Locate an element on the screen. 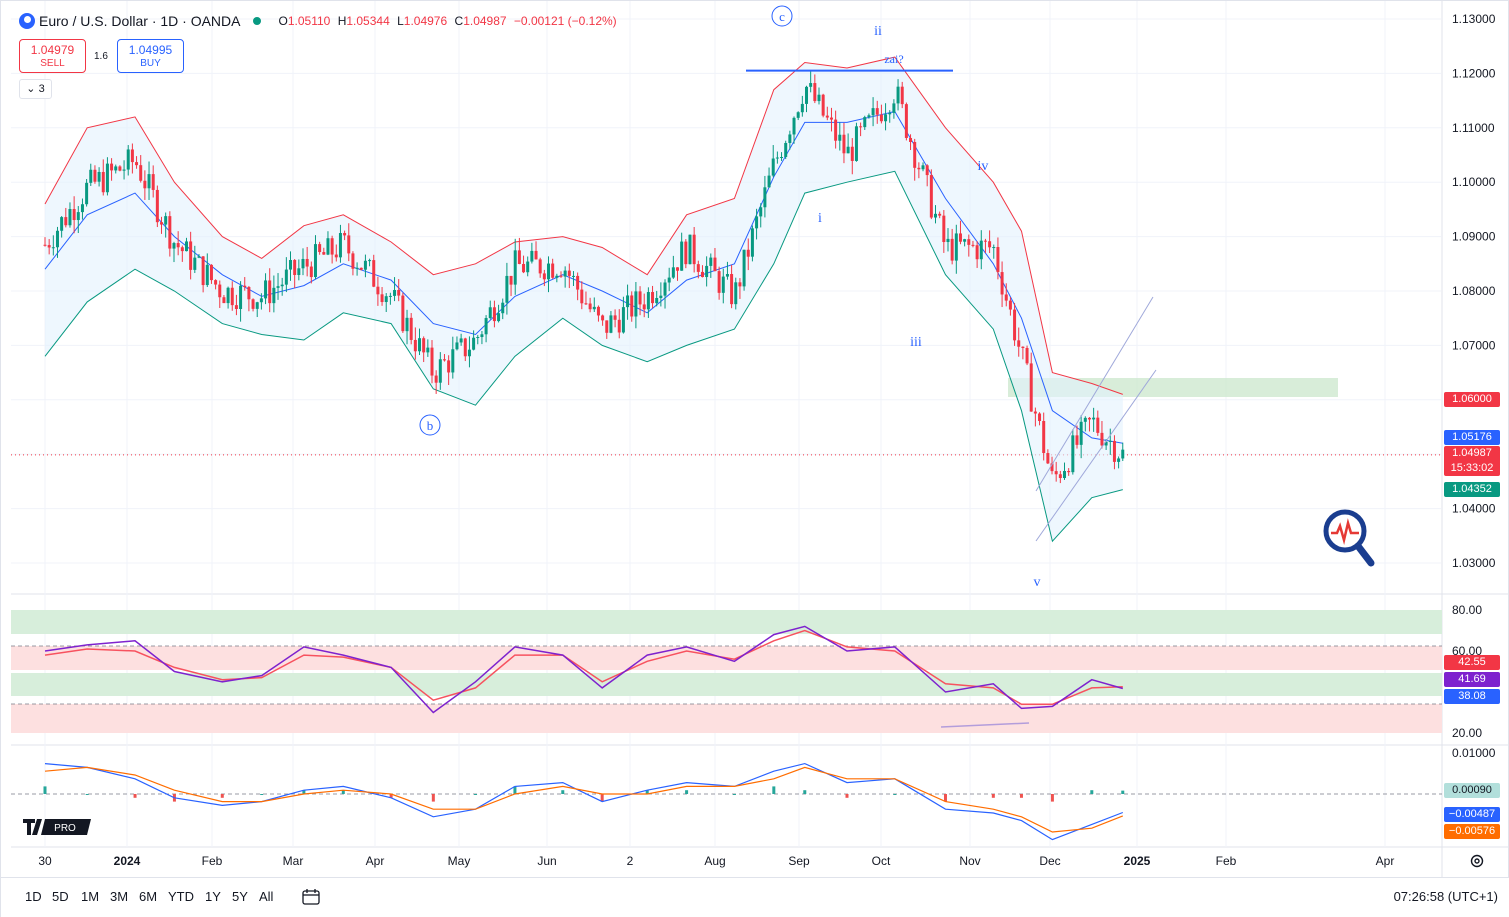 Image resolution: width=1509 pixels, height=917 pixels. wave-label-zai: zai? is located at coordinates (893, 59).